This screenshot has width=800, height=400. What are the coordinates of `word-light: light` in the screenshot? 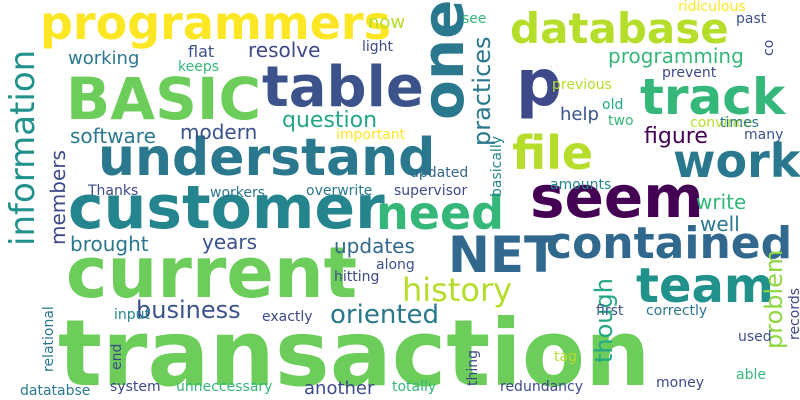 It's located at (378, 47).